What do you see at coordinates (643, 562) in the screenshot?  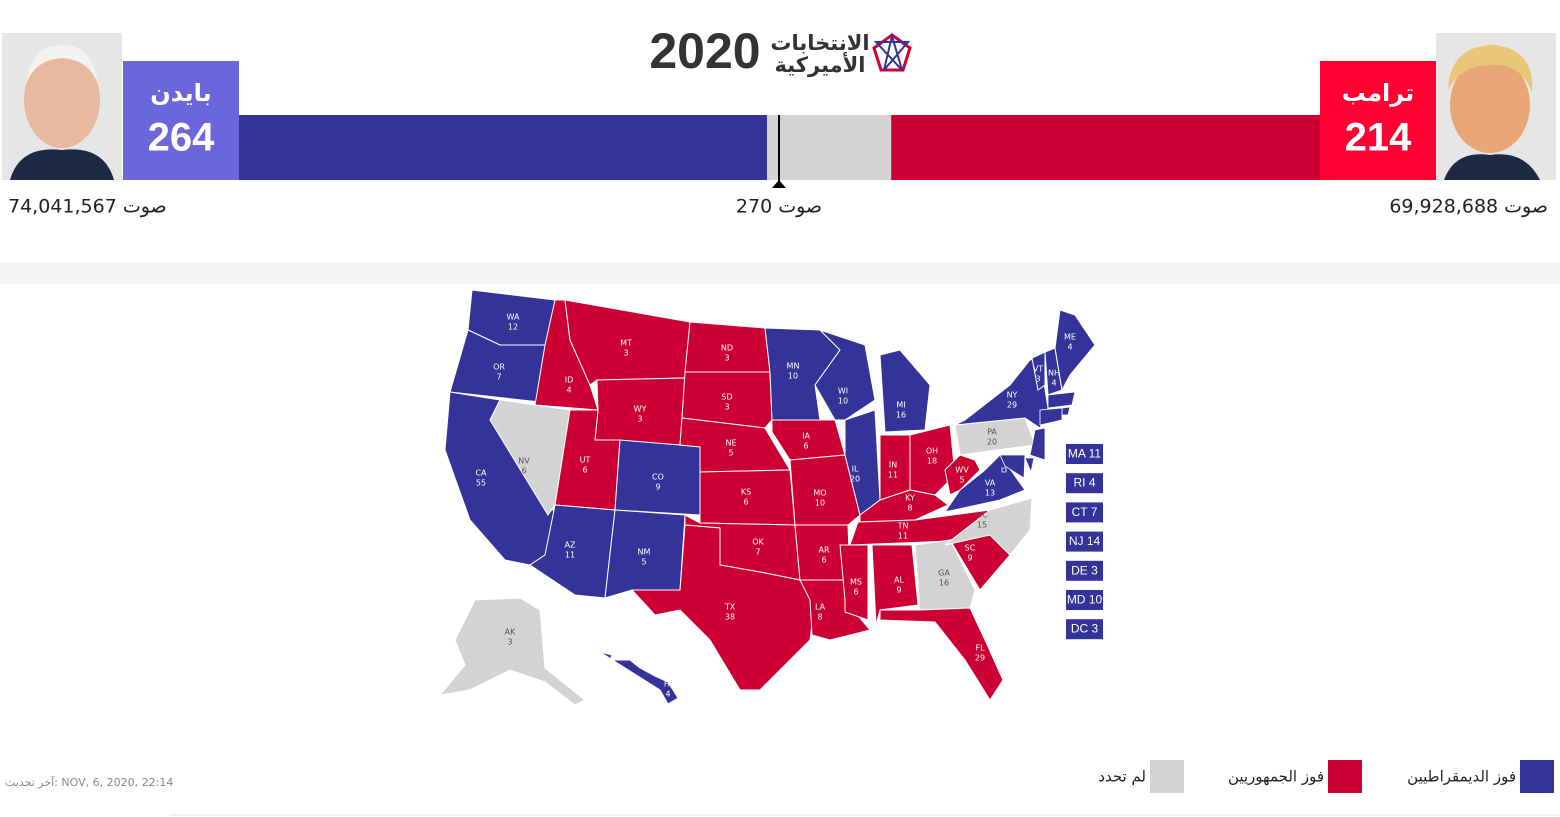 I see `state-votes: 5` at bounding box center [643, 562].